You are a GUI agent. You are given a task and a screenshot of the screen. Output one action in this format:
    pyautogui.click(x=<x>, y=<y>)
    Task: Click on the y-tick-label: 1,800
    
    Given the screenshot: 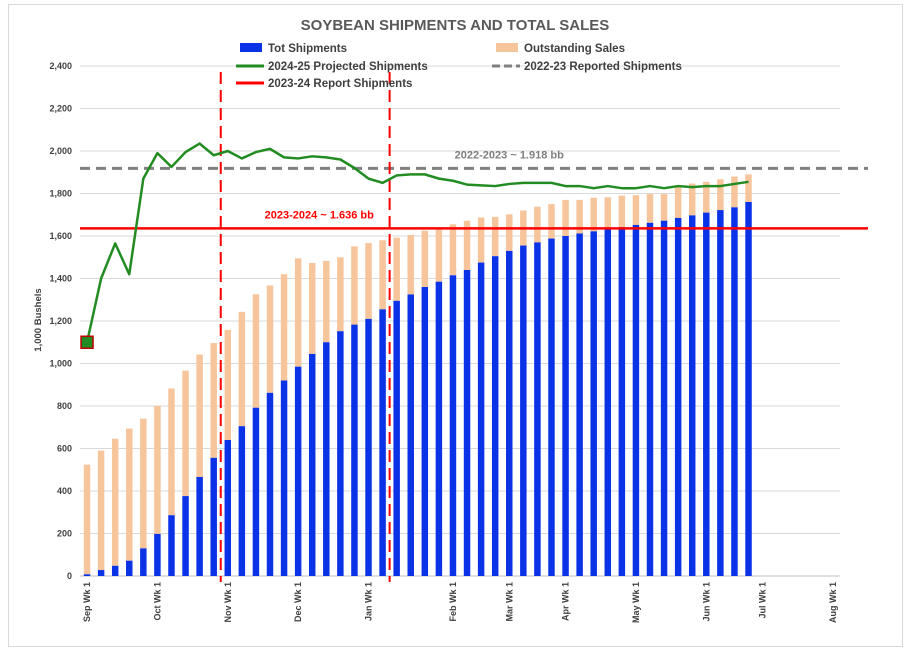 What is the action you would take?
    pyautogui.click(x=60, y=194)
    